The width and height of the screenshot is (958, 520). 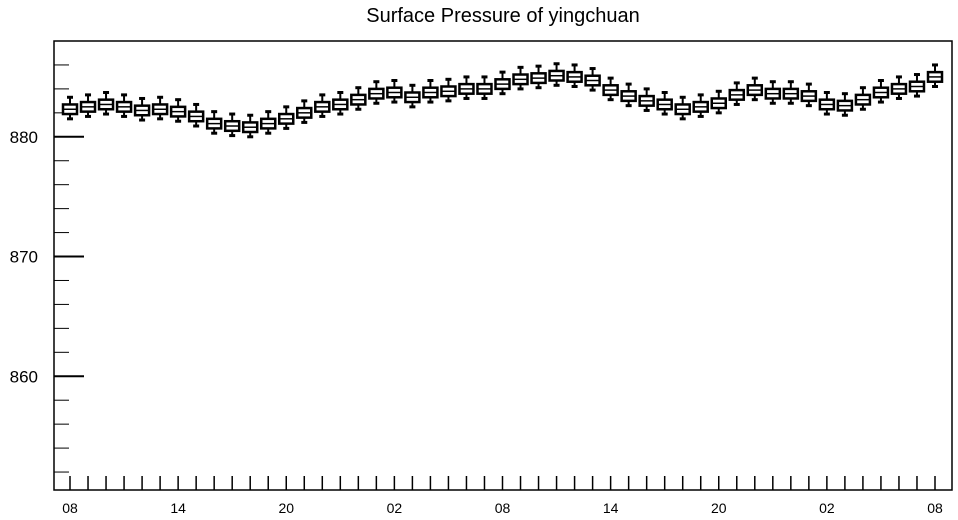 What do you see at coordinates (47, 256) in the screenshot?
I see `y-axis: 860 870 880` at bounding box center [47, 256].